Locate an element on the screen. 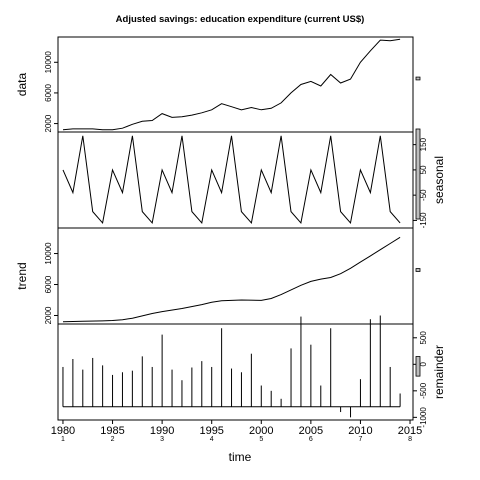 The image size is (480, 480). cycle-tick-label: 2 is located at coordinates (113, 439).